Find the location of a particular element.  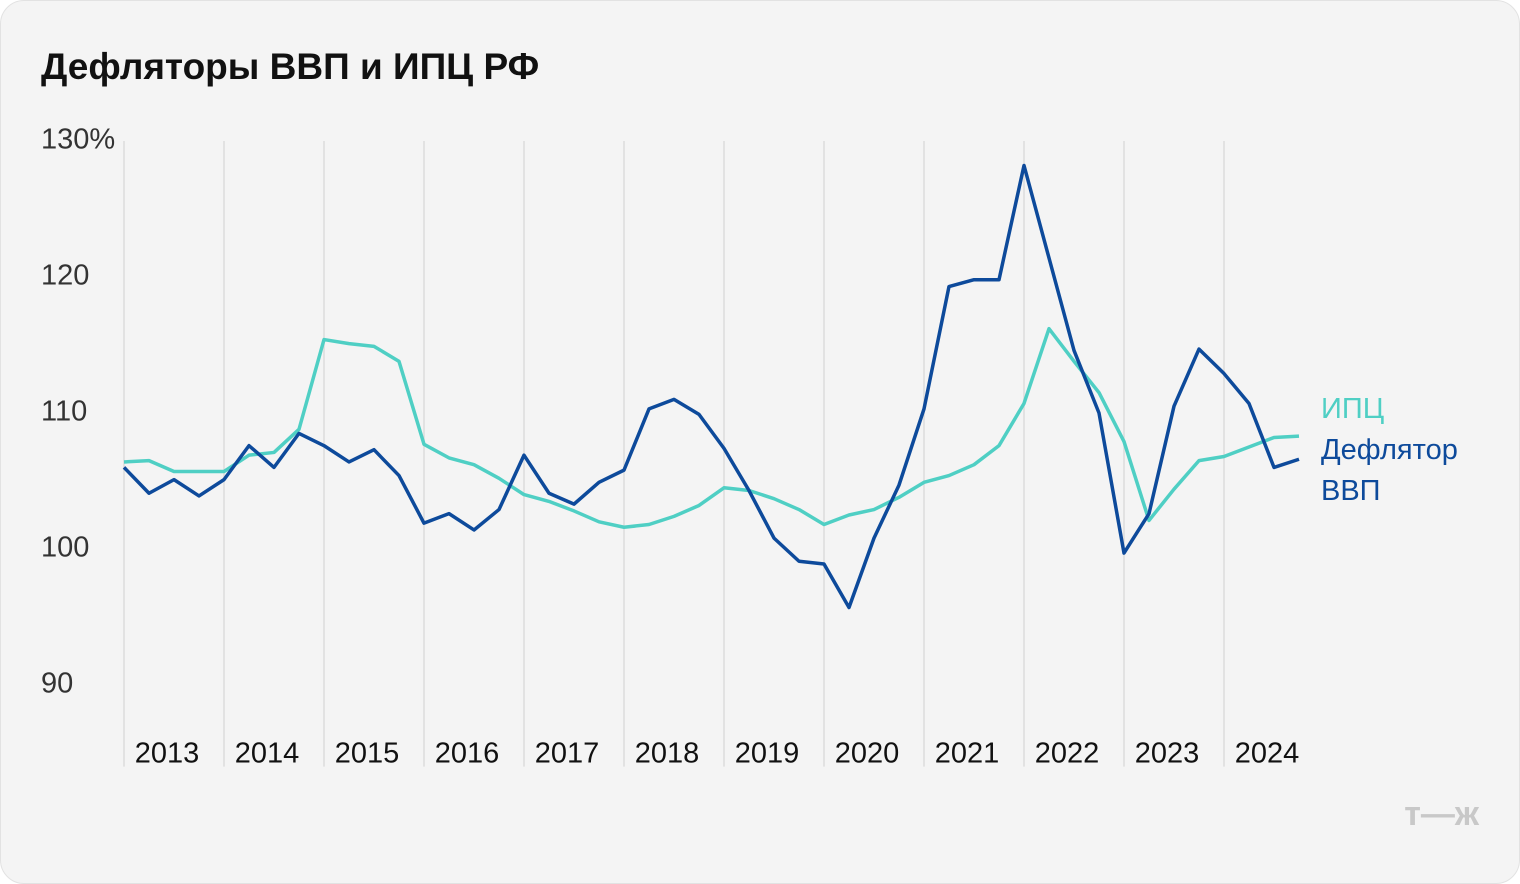

y-tick-label: 100 is located at coordinates (65, 548).